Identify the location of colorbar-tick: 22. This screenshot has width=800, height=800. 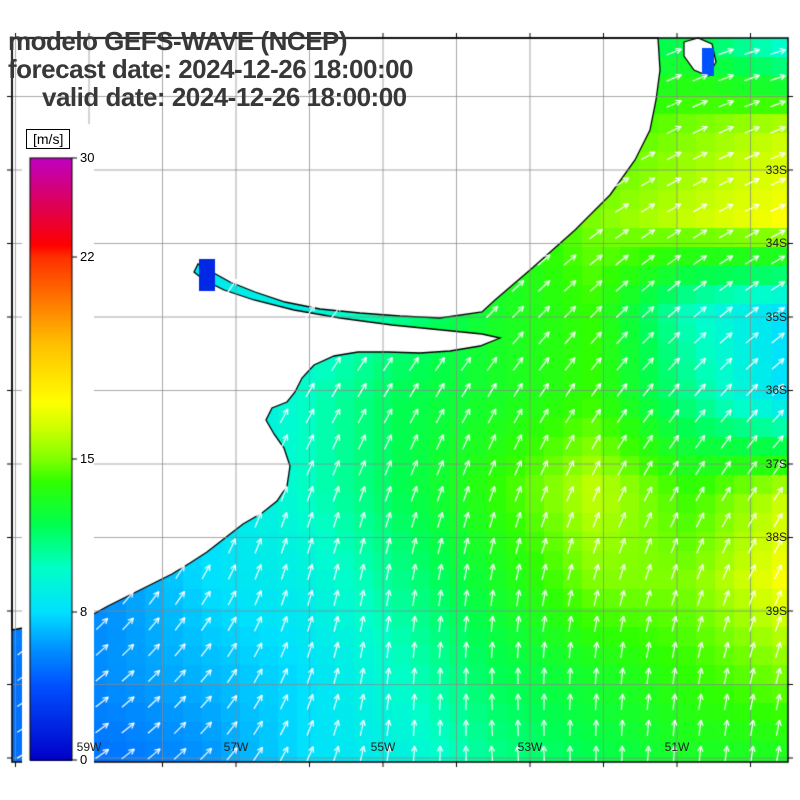
(87, 256).